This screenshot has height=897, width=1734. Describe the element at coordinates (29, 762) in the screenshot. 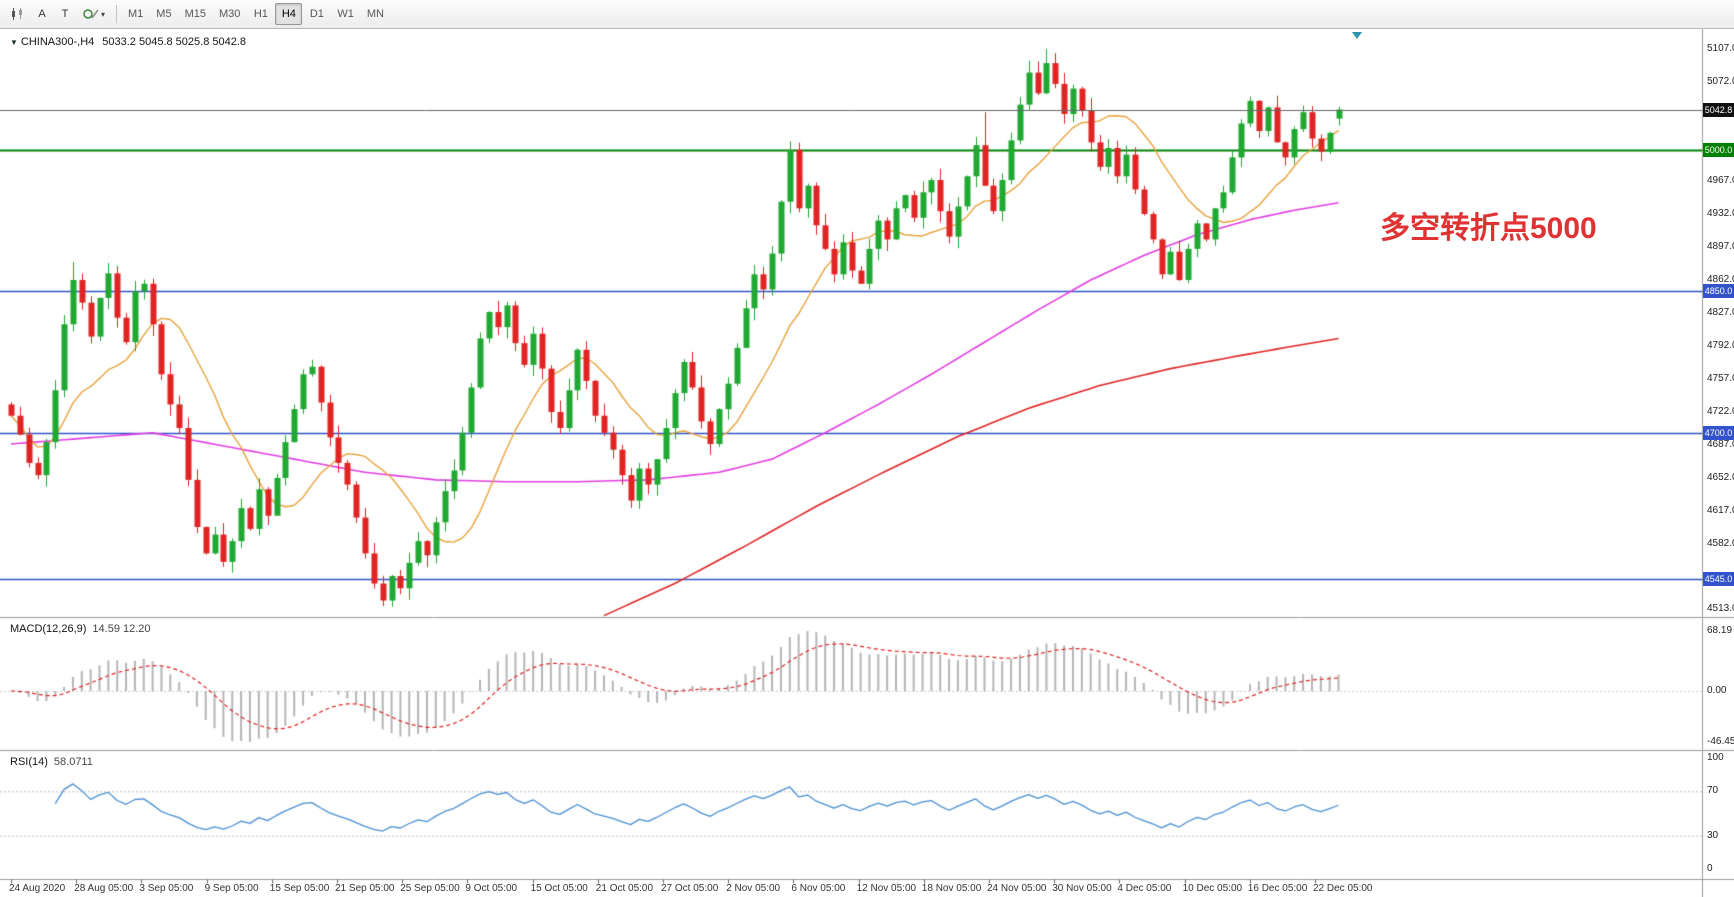

I see `rsi-label: RSI(14)` at that location.